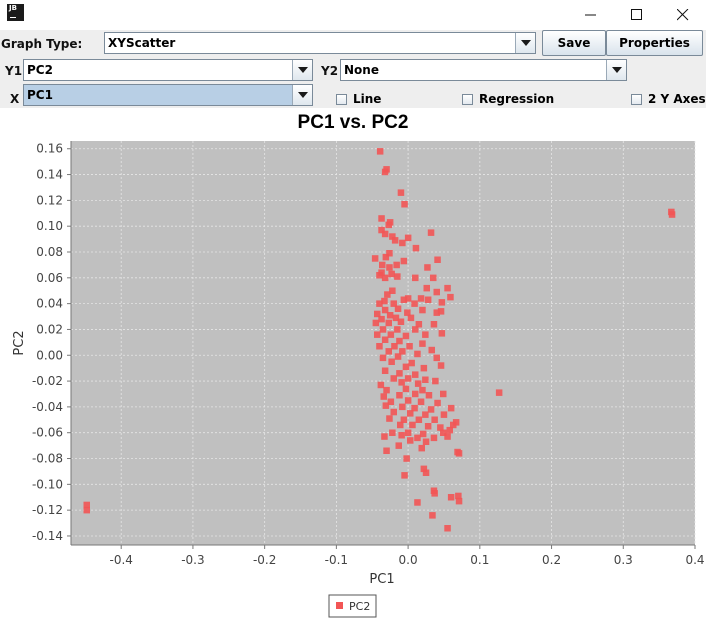 This screenshot has height=618, width=706. What do you see at coordinates (352, 606) in the screenshot?
I see `legend: PC2` at bounding box center [352, 606].